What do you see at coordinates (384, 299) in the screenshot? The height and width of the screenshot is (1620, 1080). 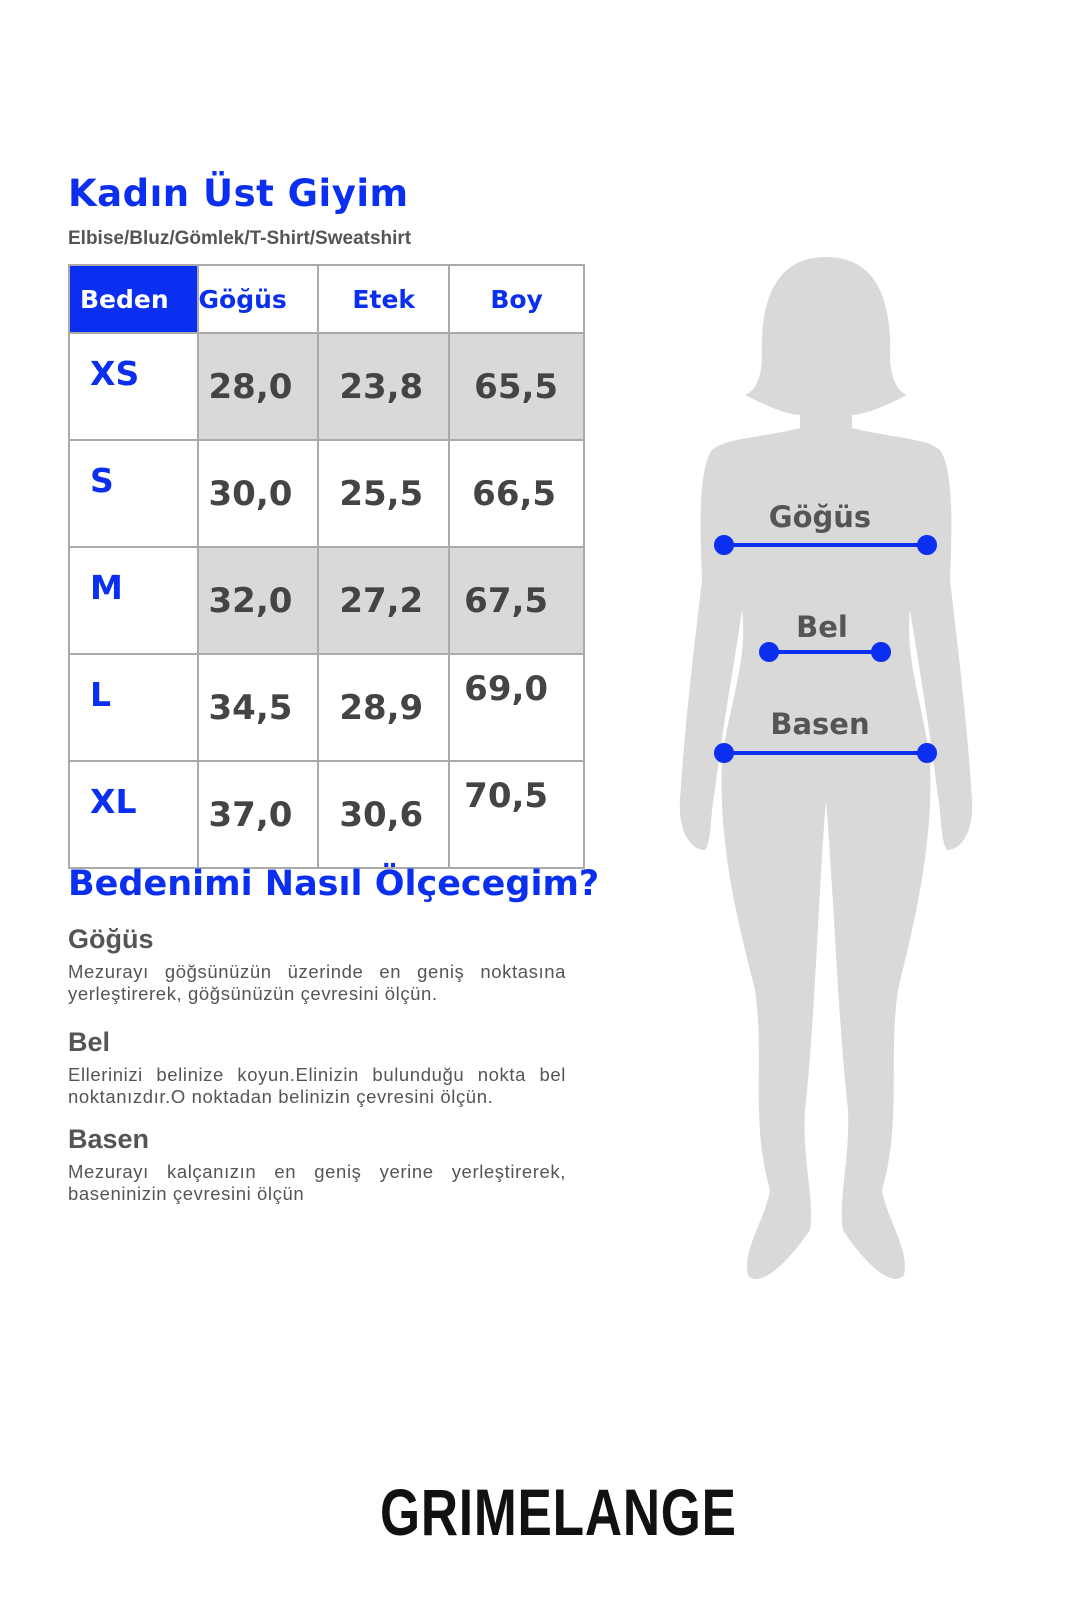 I see `column-header-etek: Etek` at bounding box center [384, 299].